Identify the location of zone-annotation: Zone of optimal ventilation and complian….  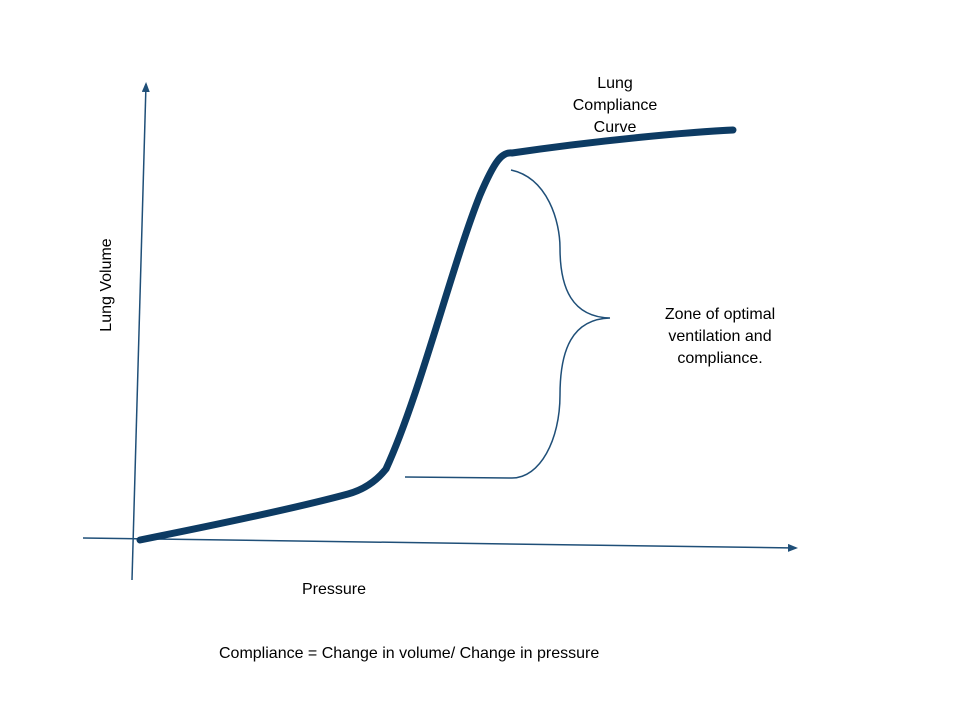
(720, 337).